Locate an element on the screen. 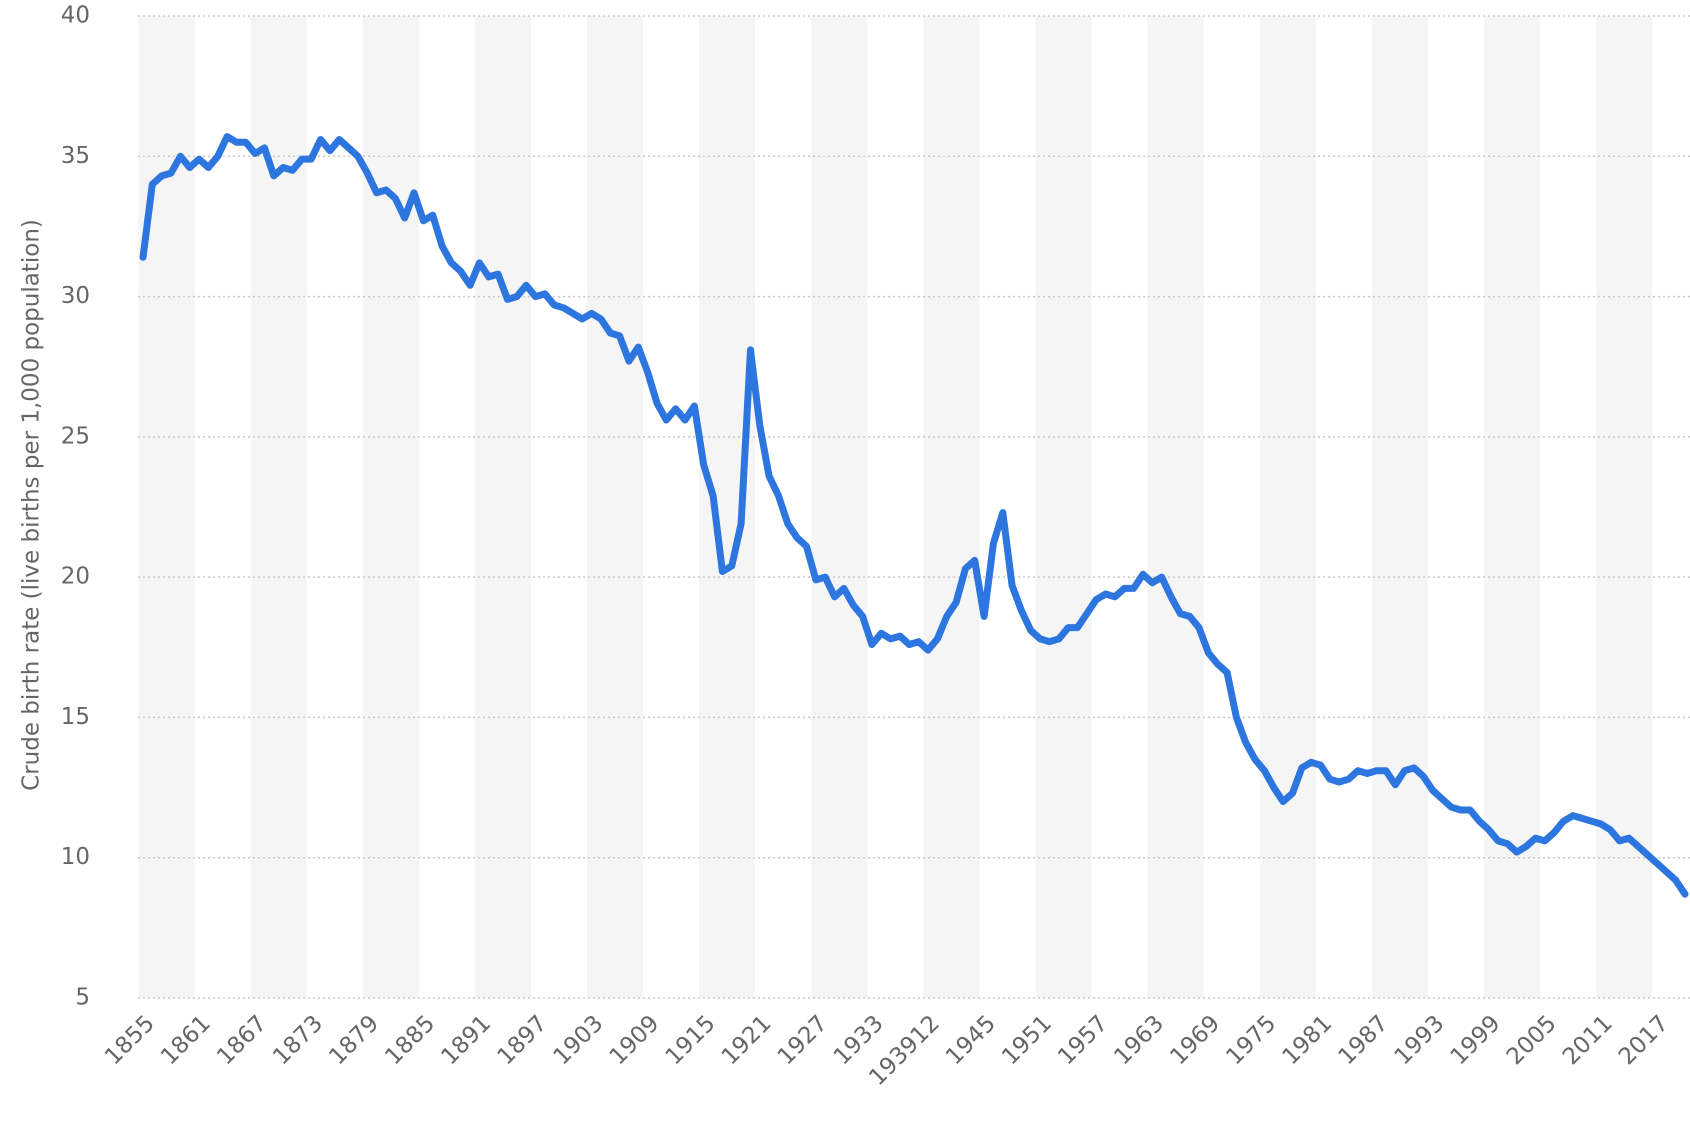 The height and width of the screenshot is (1127, 1690). x-tick-label: 1879 is located at coordinates (354, 1040).